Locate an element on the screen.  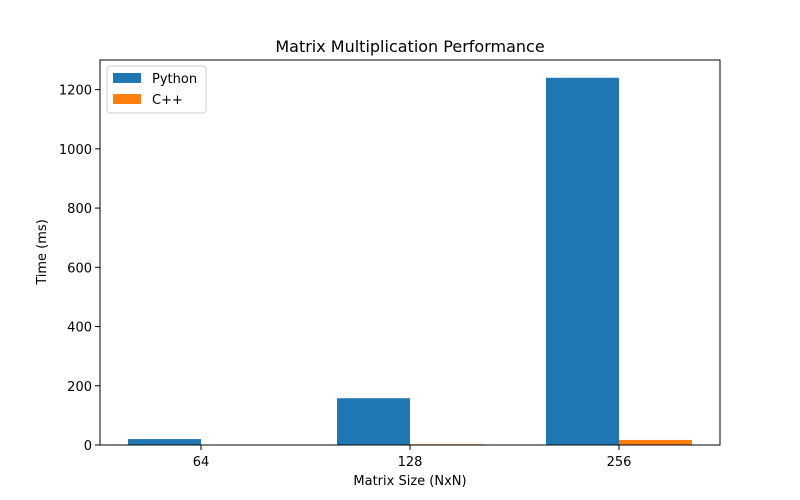
y-tick-label: 1000 is located at coordinates (75, 150).